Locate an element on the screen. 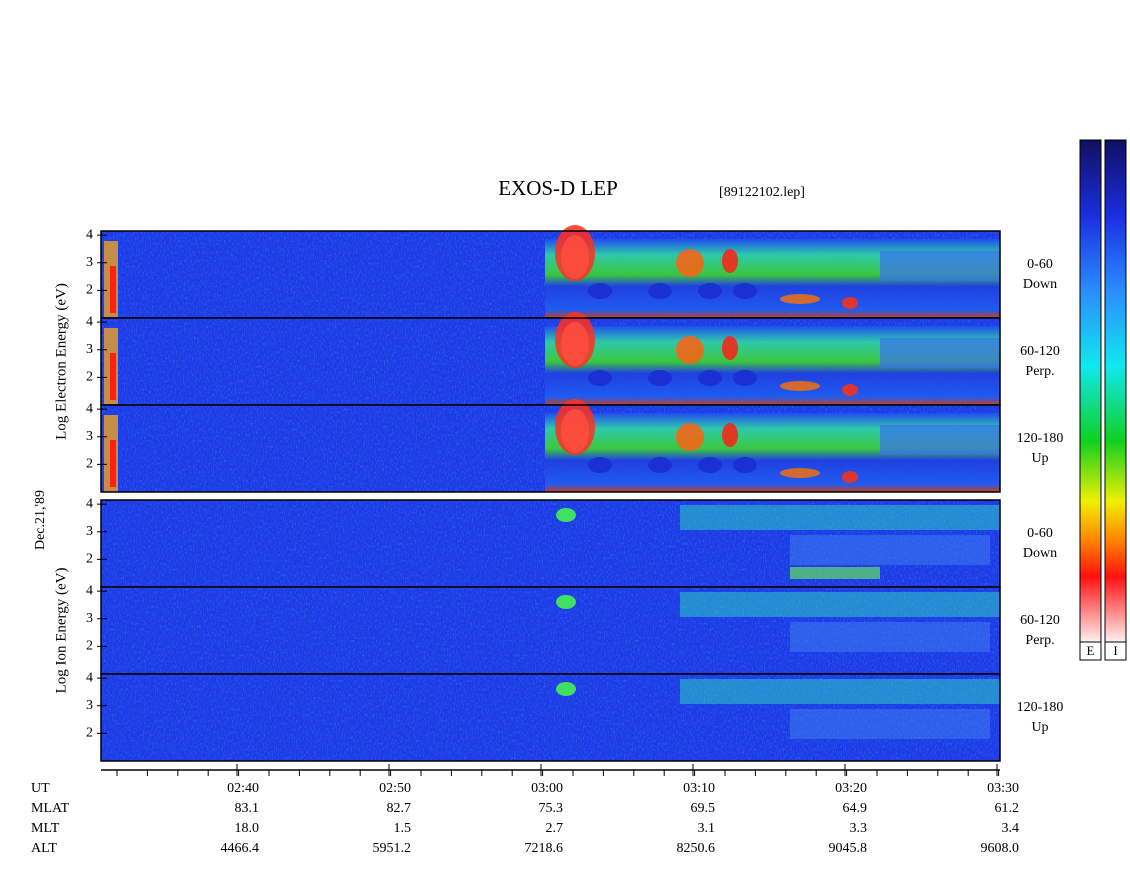 This screenshot has width=1130, height=880. row-value: 75.3 is located at coordinates (551, 808).